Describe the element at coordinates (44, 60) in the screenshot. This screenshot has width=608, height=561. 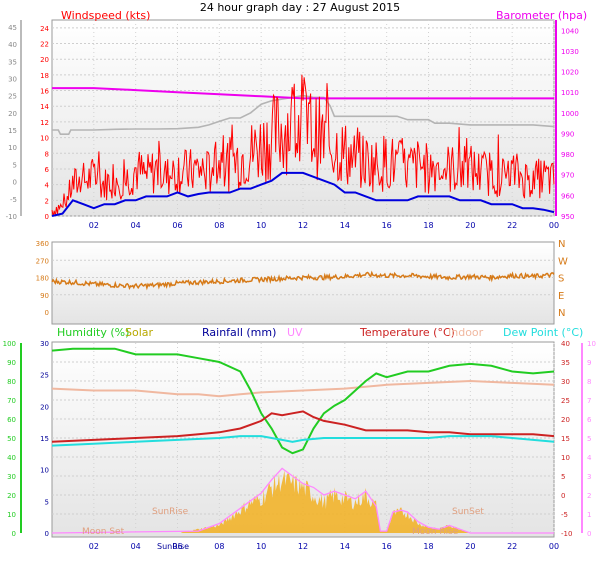
I see `windspeed-tick-label: 20` at that location.